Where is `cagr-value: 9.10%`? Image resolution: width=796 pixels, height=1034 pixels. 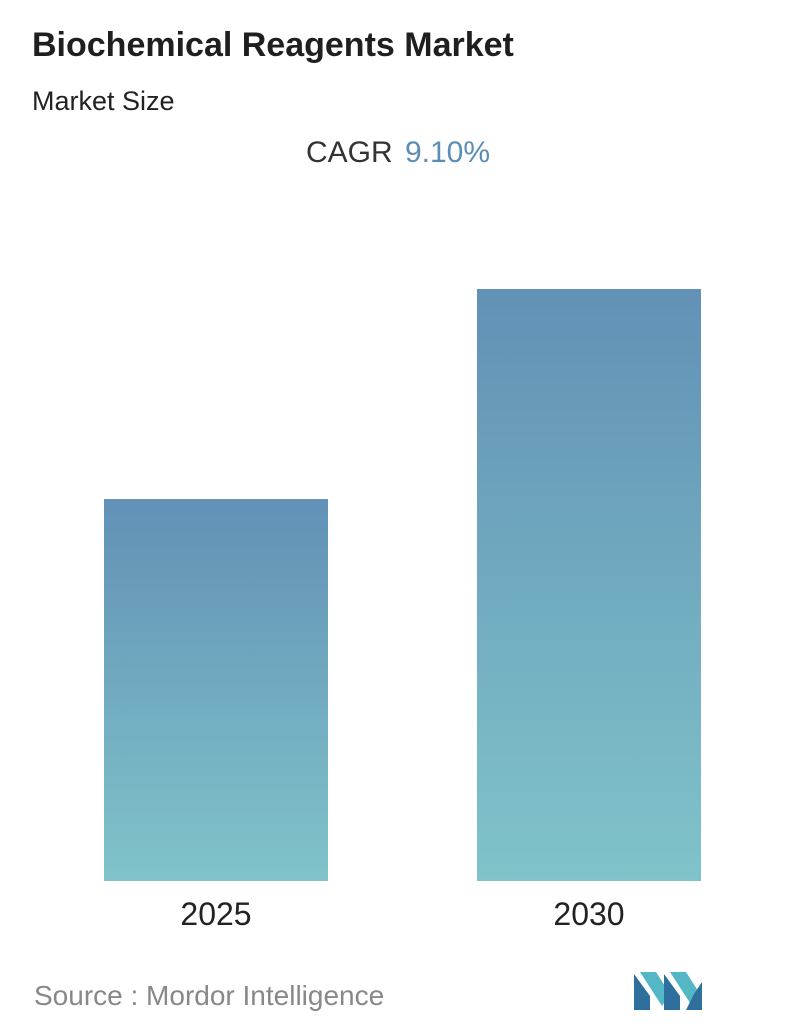
cagr-value: 9.10% is located at coordinates (447, 152).